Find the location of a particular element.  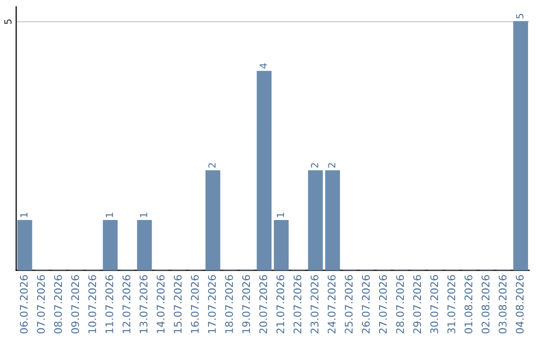

x-tick-label: 21.07.2026 is located at coordinates (280, 304).